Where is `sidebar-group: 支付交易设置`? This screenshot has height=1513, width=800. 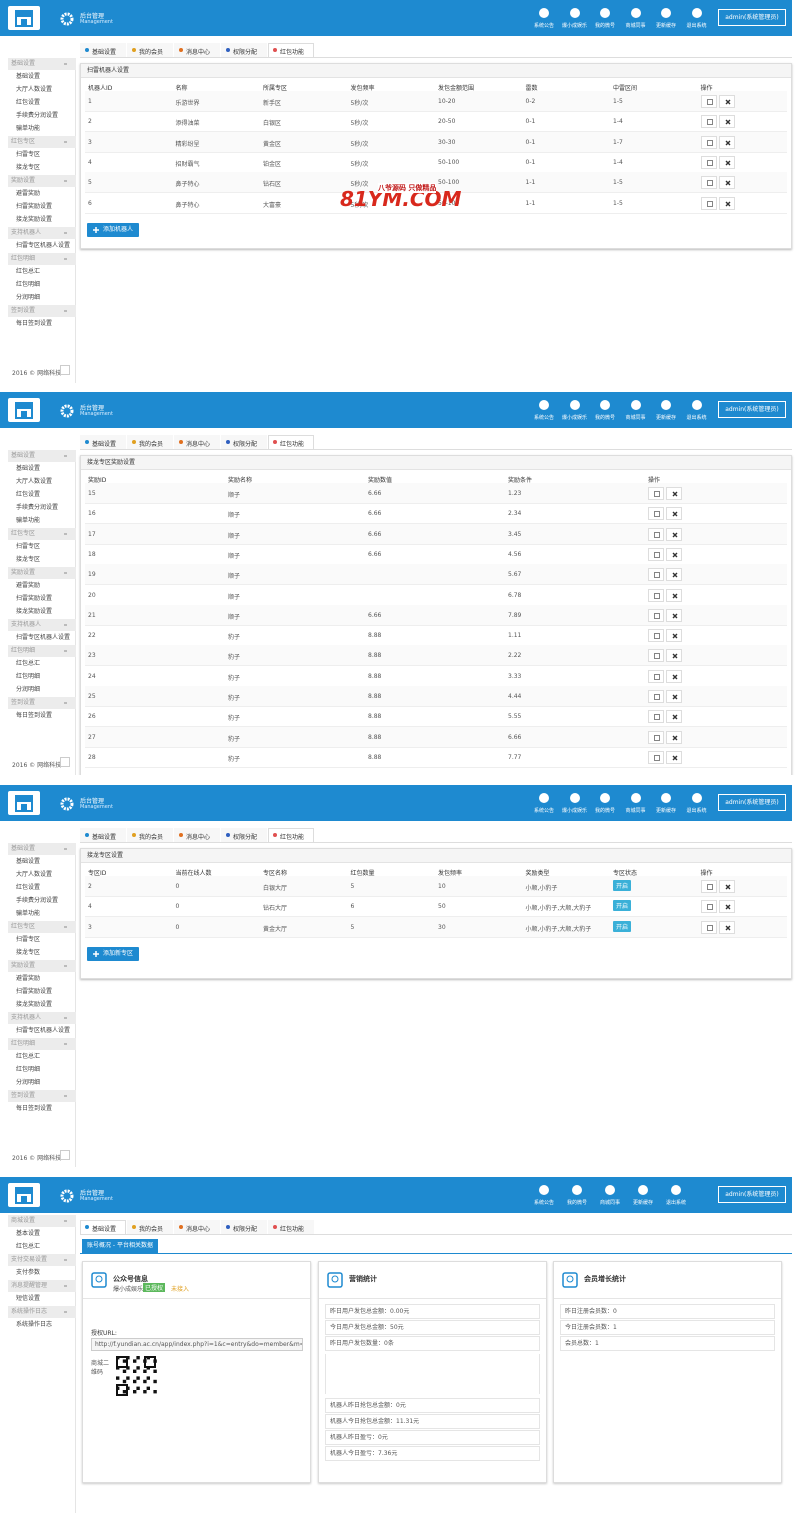 sidebar-group: 支付交易设置 is located at coordinates (42, 1260).